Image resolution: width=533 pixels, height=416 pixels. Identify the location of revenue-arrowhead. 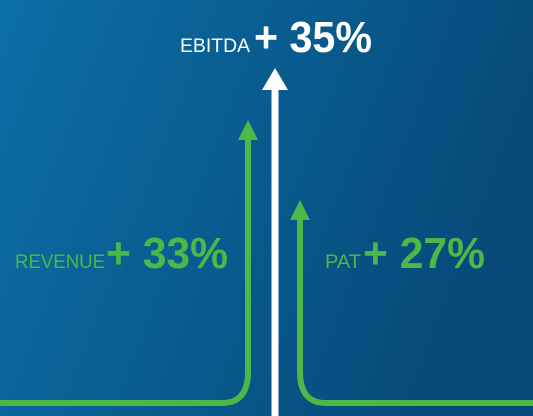
(248, 130).